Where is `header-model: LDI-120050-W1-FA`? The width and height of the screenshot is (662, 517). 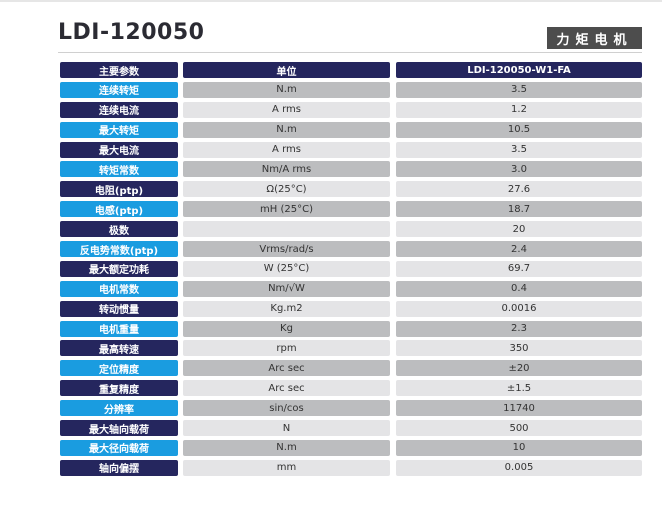 header-model: LDI-120050-W1-FA is located at coordinates (519, 70).